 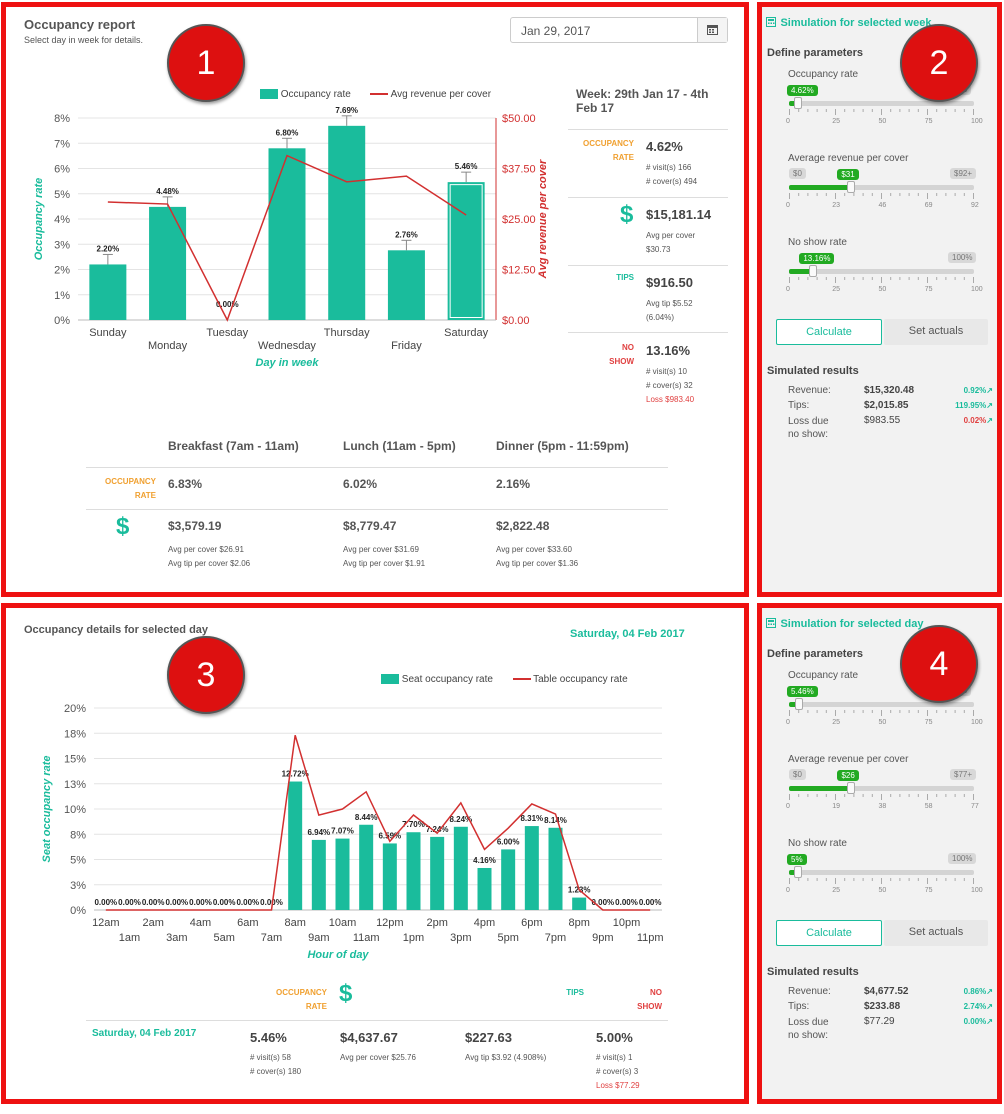 I want to click on day-avg-per-cover: Avg per cover $25.76, so click(x=378, y=1057).